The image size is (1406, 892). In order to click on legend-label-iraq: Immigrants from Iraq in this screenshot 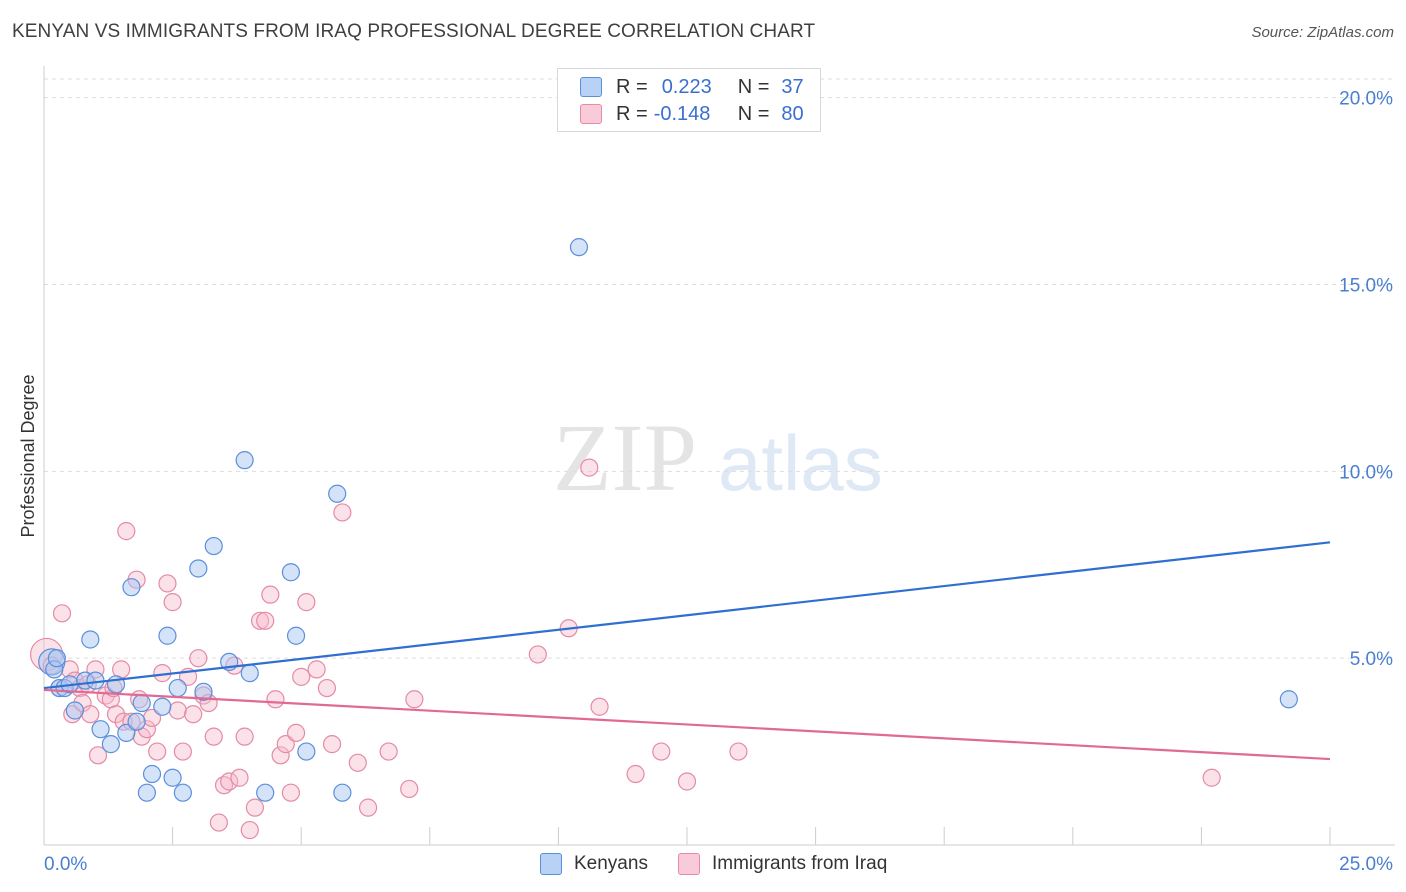, I will do `click(800, 863)`.